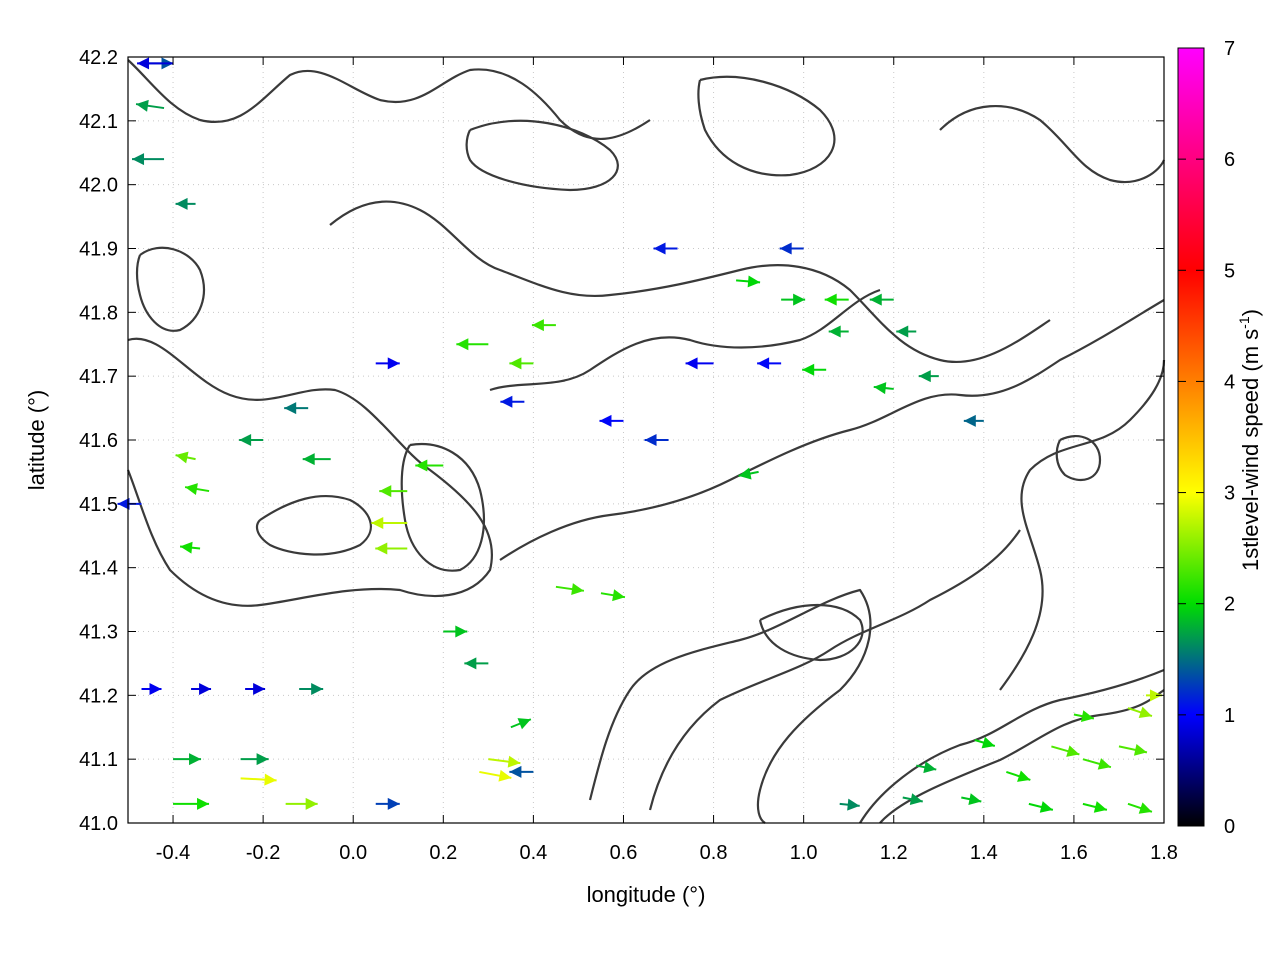  What do you see at coordinates (98, 441) in the screenshot?
I see `y-tick-label: 41.6` at bounding box center [98, 441].